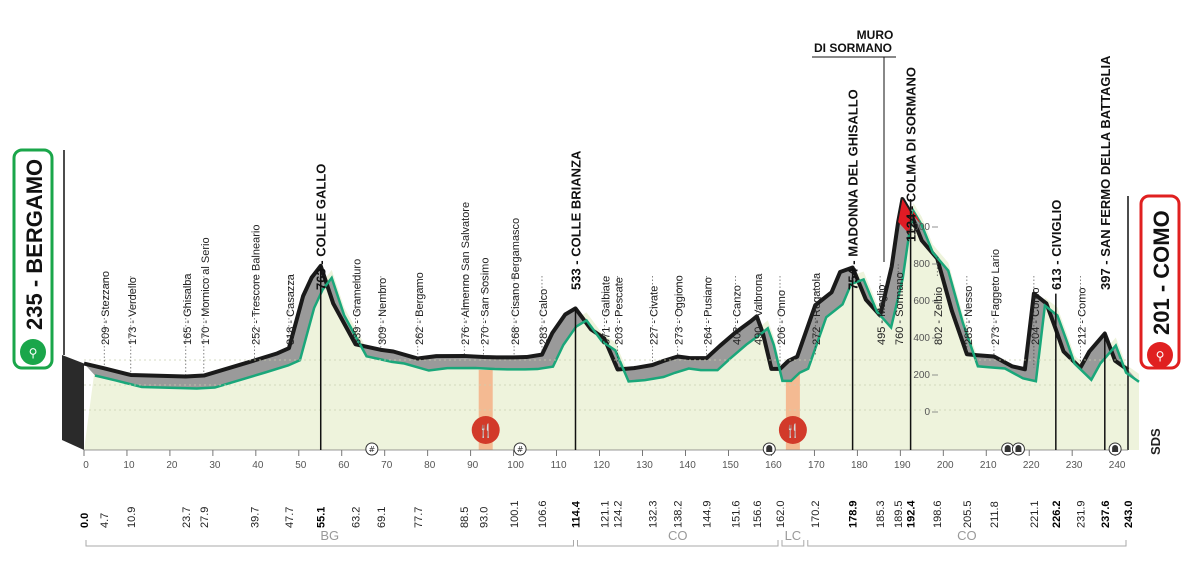 This screenshot has width=1200, height=579. Describe the element at coordinates (33, 352) in the screenshot. I see `cyclist-start-icon` at that location.